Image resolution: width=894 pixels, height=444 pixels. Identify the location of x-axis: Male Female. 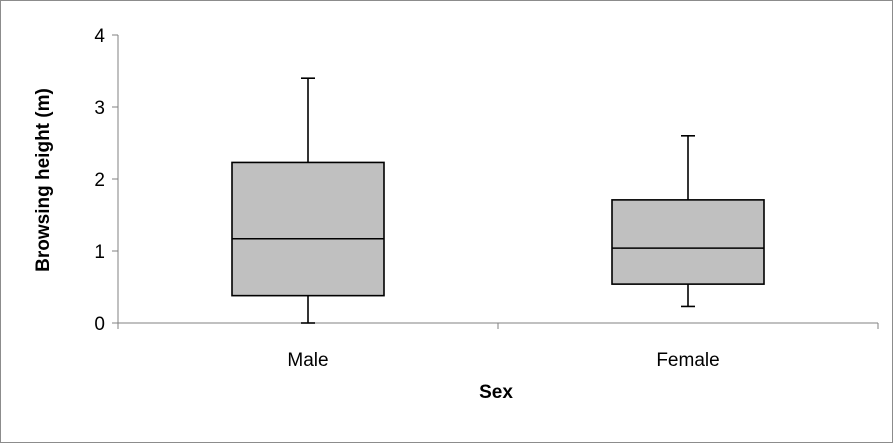
(498, 346).